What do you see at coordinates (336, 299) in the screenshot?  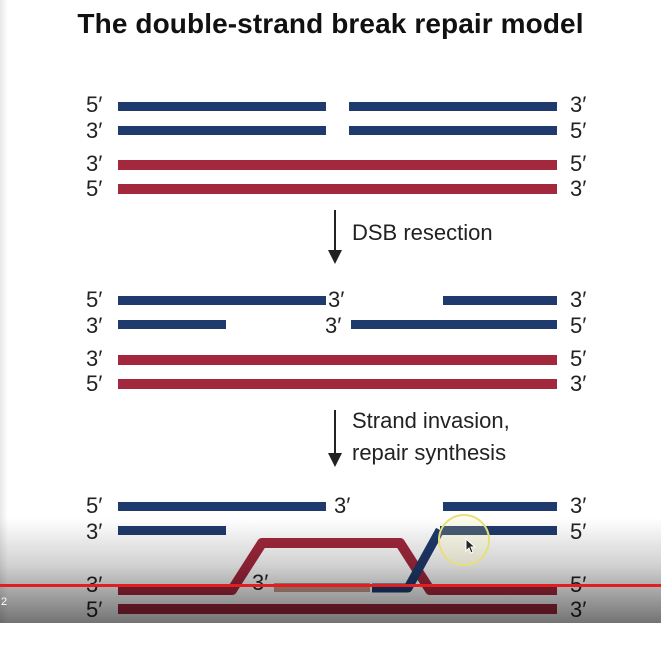 I see `stage2-overhang-top-label: 3′` at bounding box center [336, 299].